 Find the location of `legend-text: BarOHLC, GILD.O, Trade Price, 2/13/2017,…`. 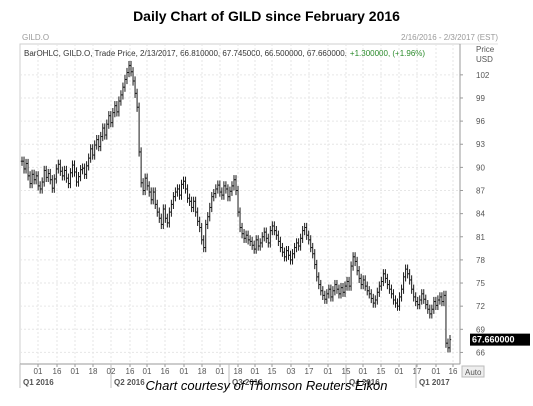

legend-text: BarOHLC, GILD.O, Trade Price, 2/13/2017,… is located at coordinates (224, 53).